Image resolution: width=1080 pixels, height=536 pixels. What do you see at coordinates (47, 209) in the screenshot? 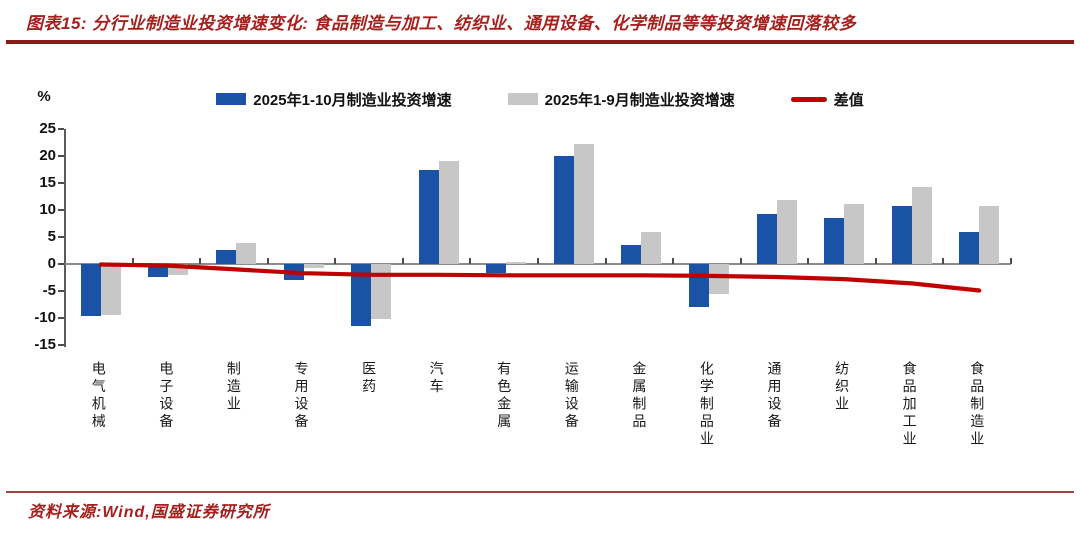
I see `y-tick-label: 10` at bounding box center [47, 209].